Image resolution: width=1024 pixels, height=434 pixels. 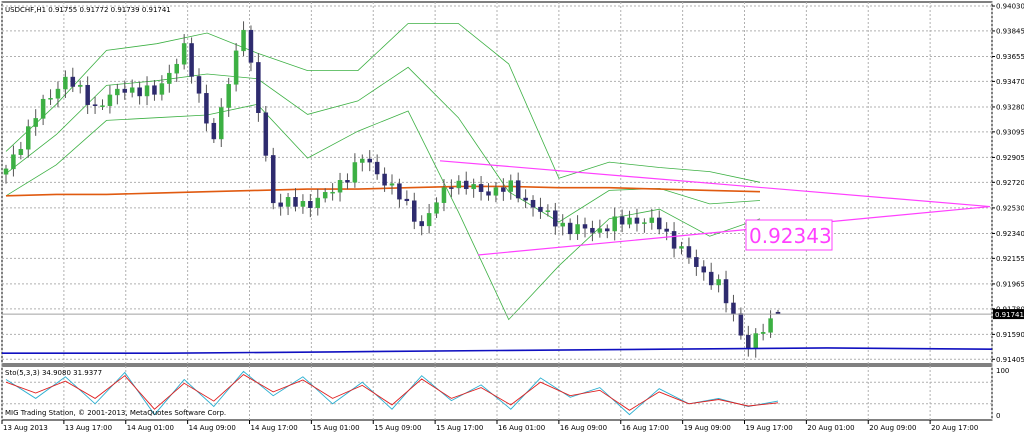 What do you see at coordinates (734, 230) in the screenshot?
I see `triangle-lower-line` at bounding box center [734, 230].